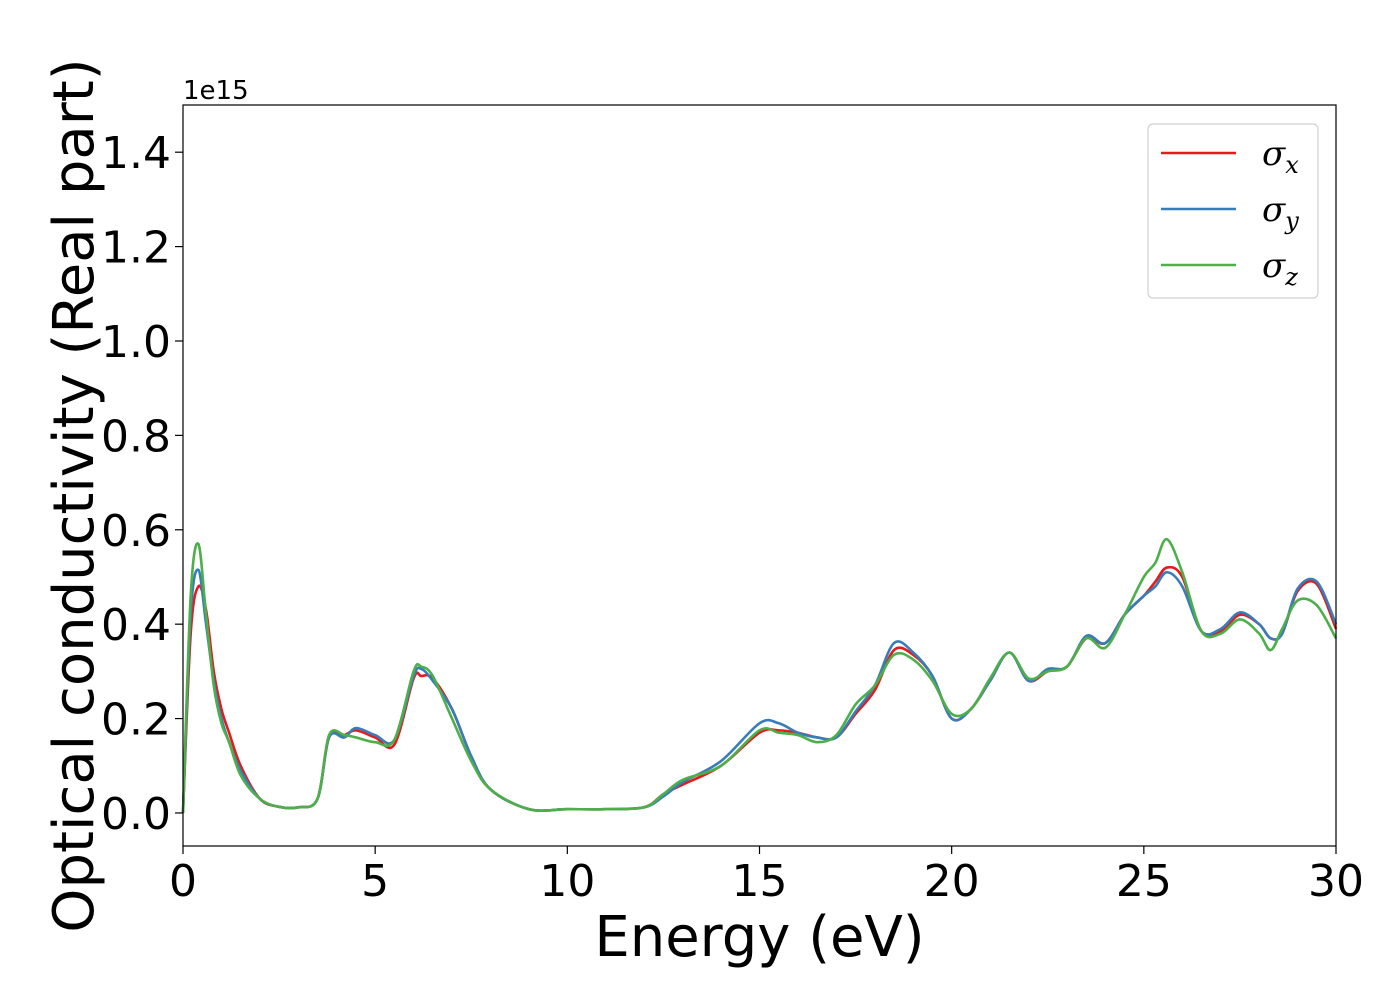 This screenshot has height=1000, width=1400. Describe the element at coordinates (375, 881) in the screenshot. I see `x-tick-label: 5` at that location.